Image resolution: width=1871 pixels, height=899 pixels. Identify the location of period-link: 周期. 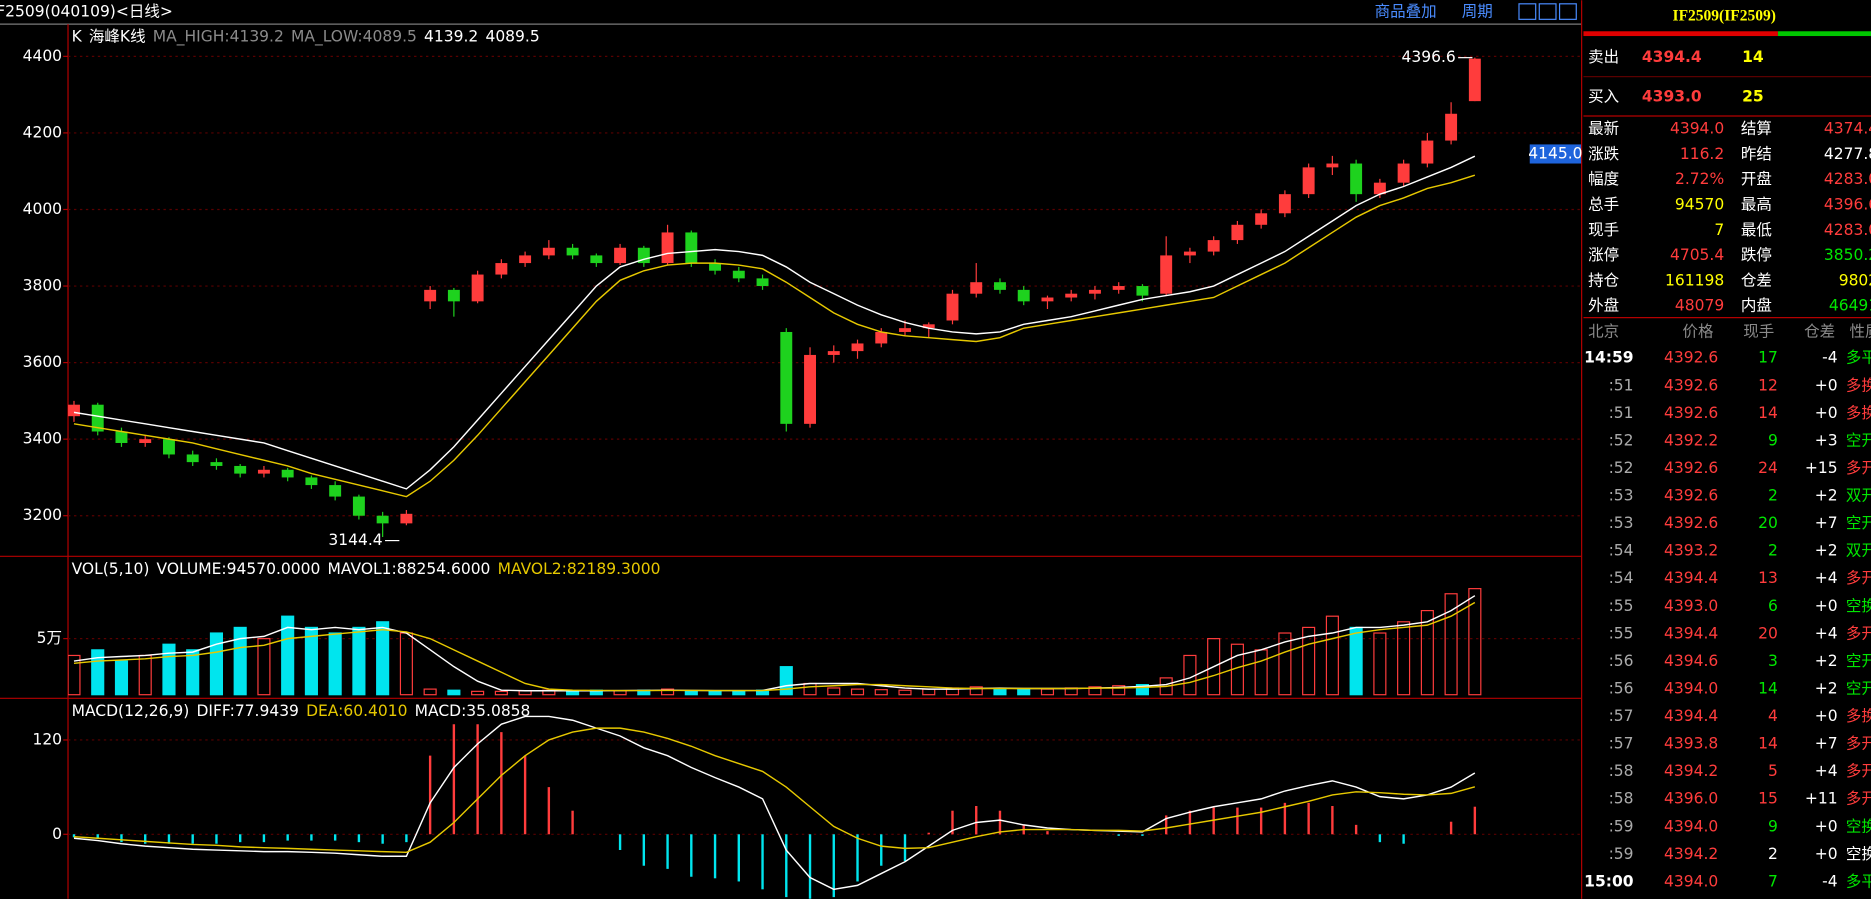
(1477, 12).